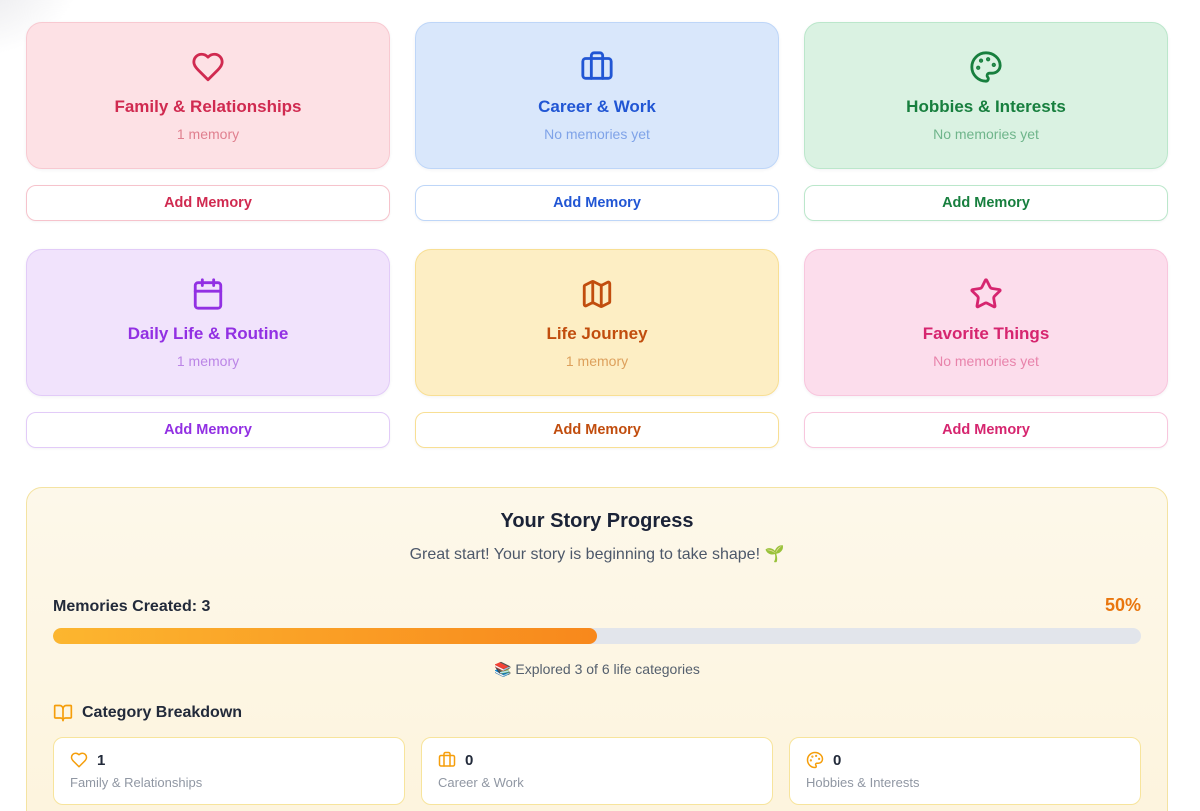 The image size is (1200, 811). Describe the element at coordinates (229, 771) in the screenshot. I see `breakdown-card-family-relationships: 1 Family & Relationships` at that location.